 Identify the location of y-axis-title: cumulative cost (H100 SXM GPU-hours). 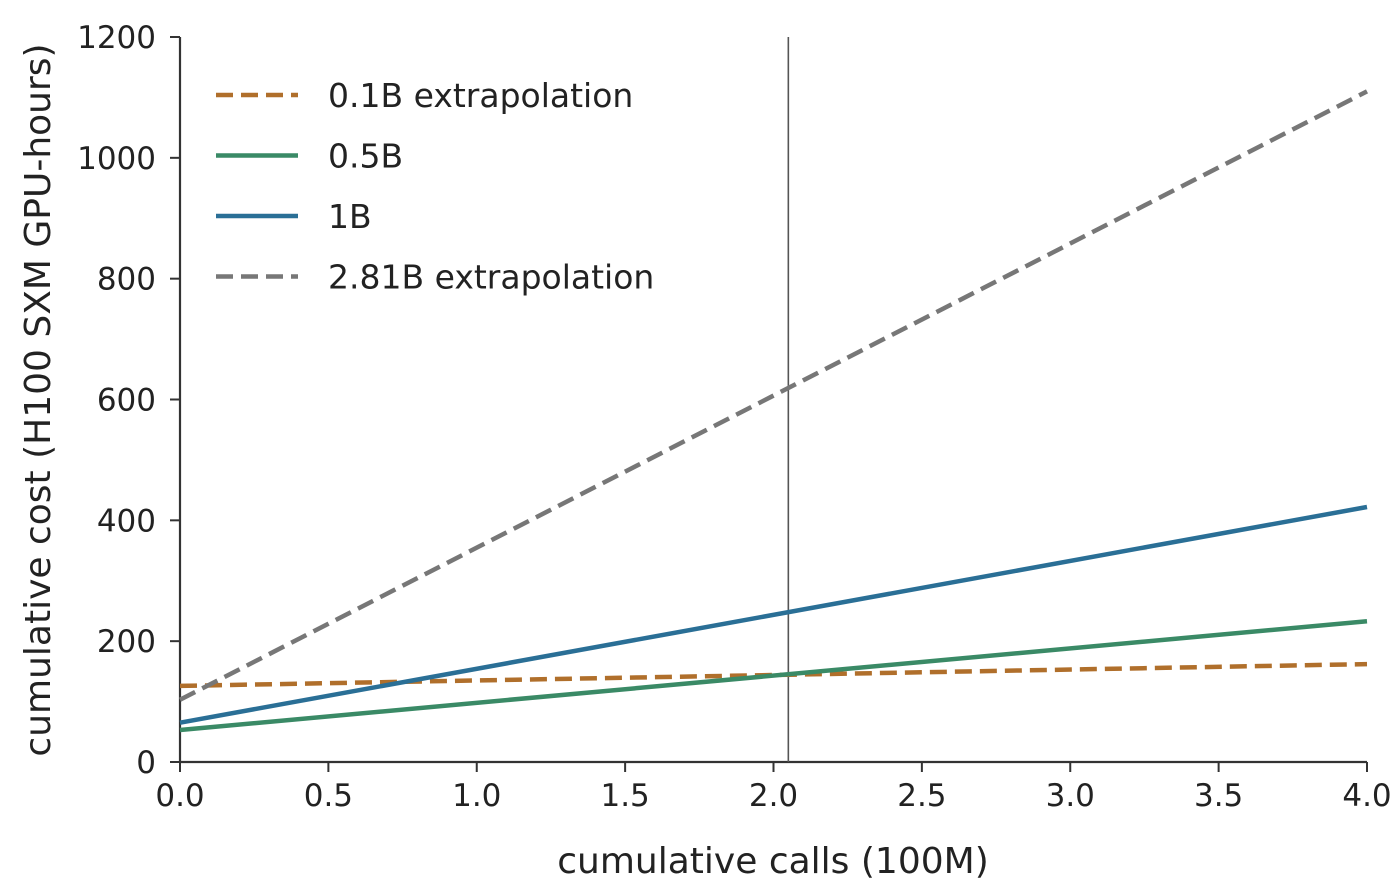
(38, 399).